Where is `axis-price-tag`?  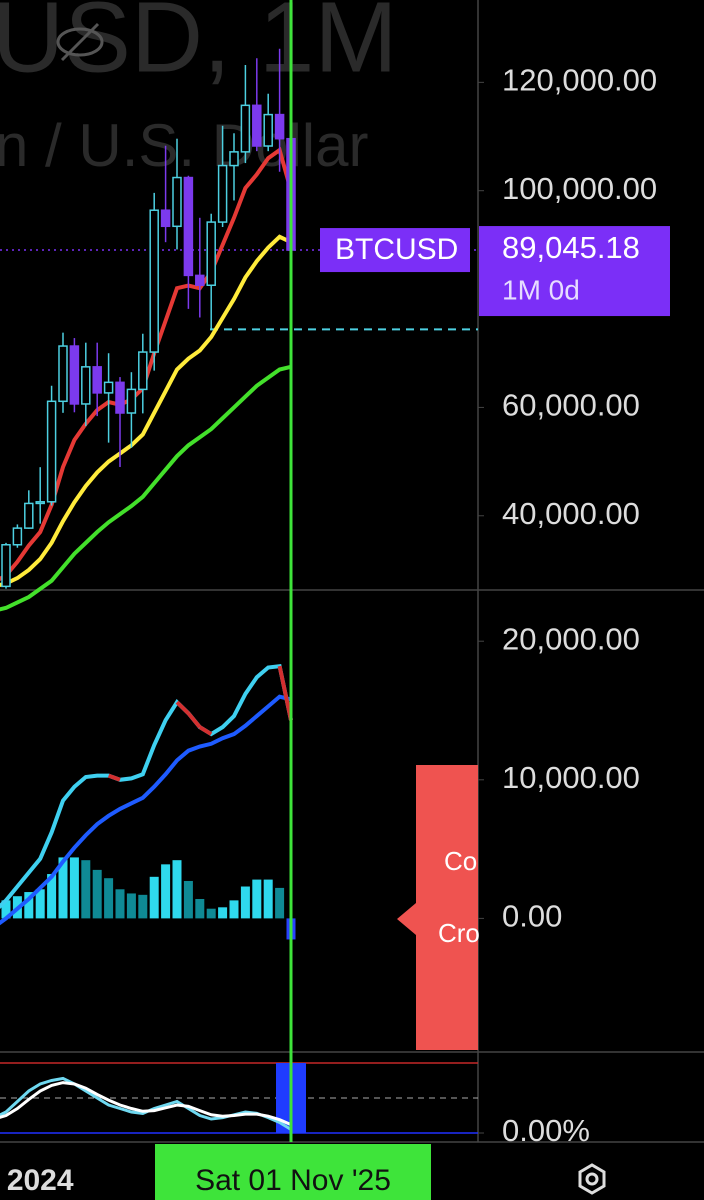
axis-price-tag is located at coordinates (574, 271).